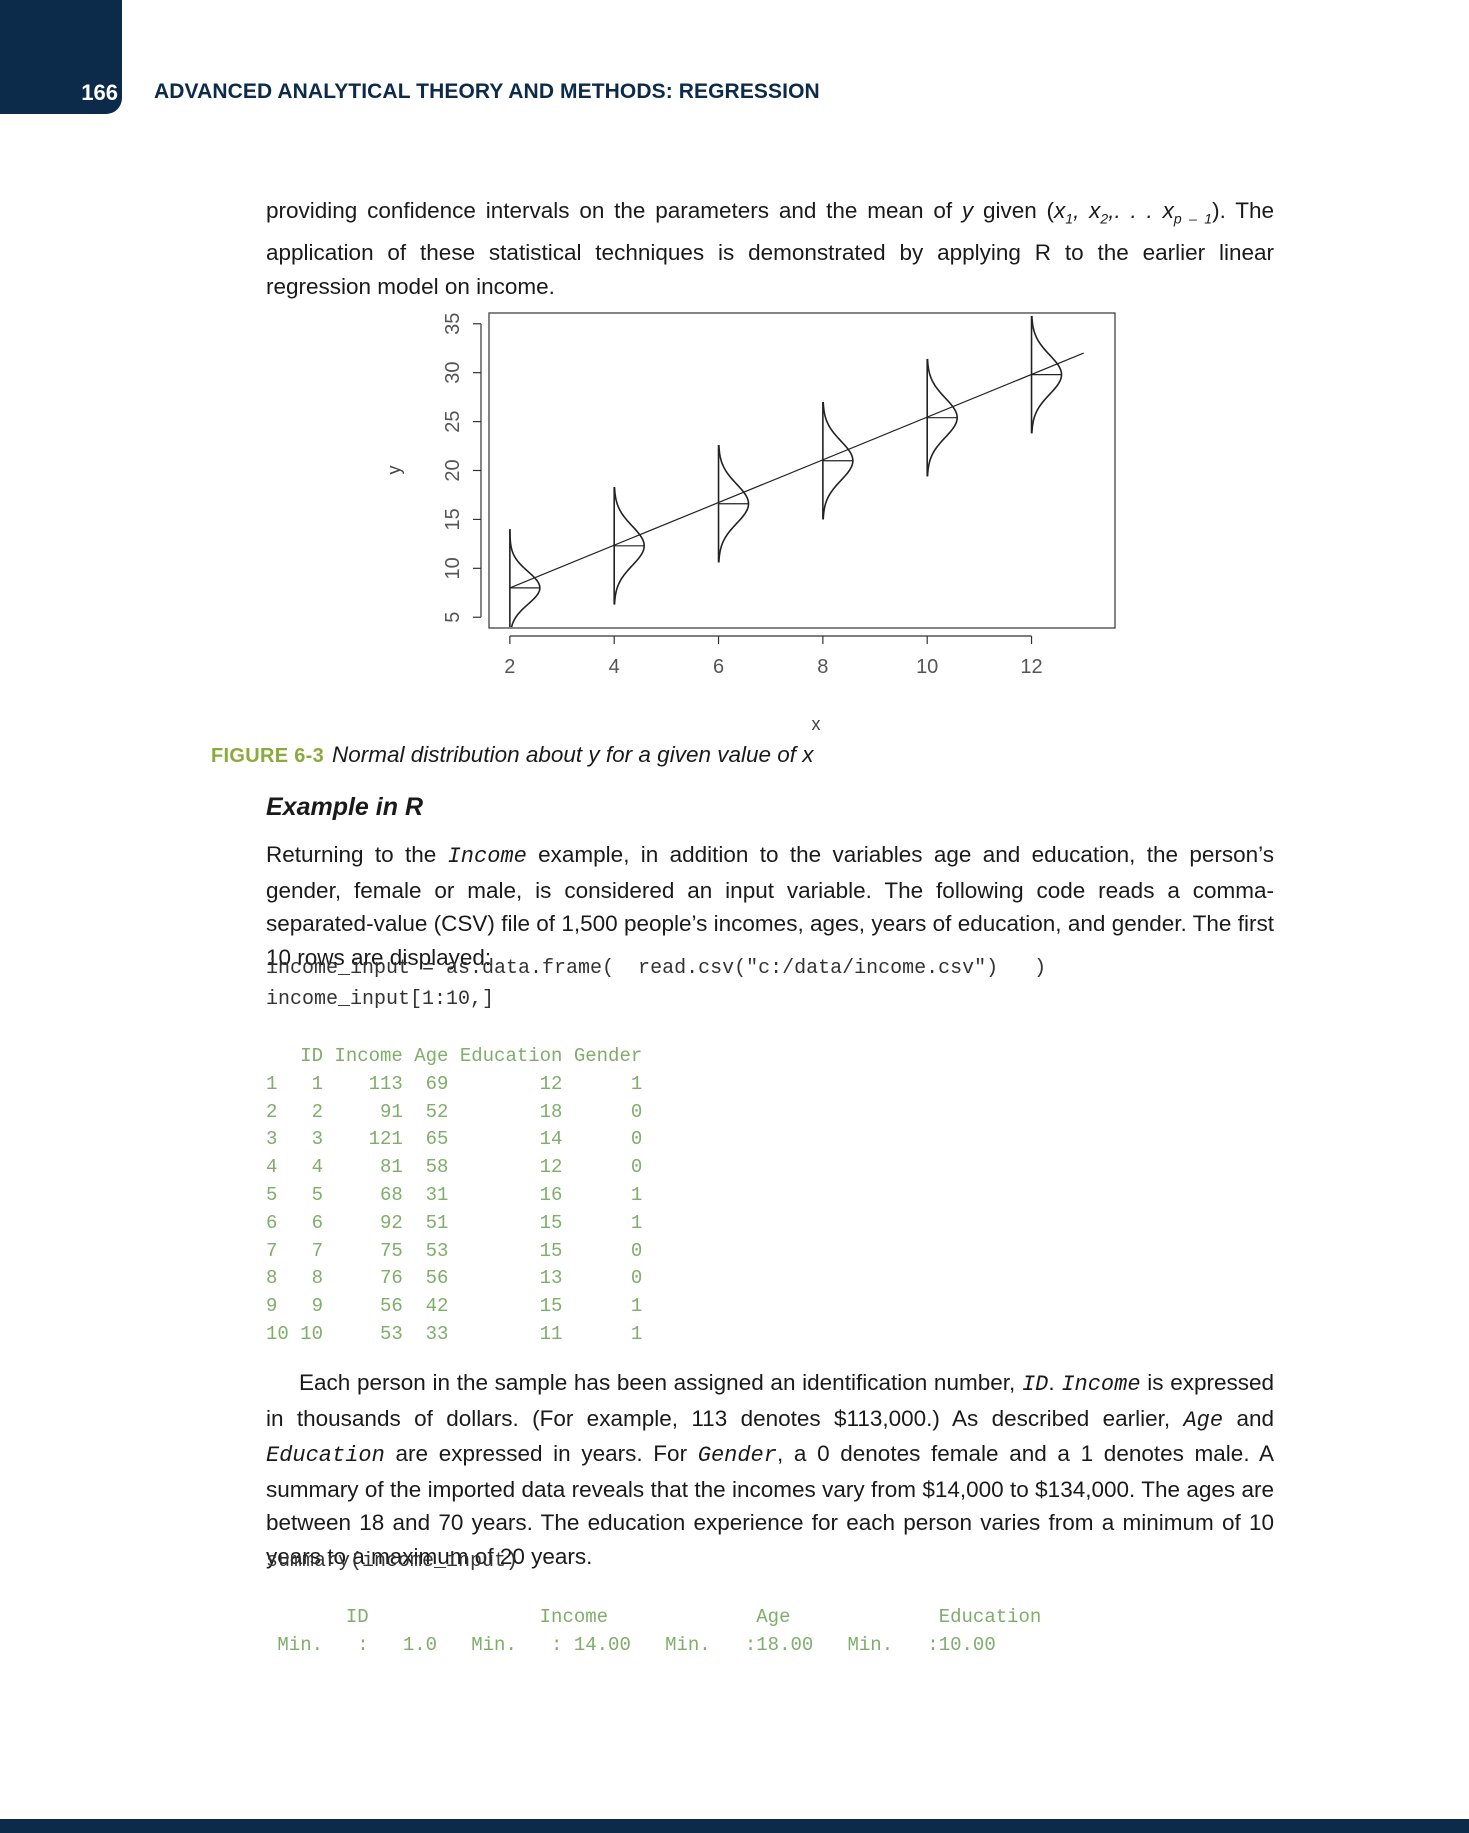 This screenshot has width=1469, height=1833. I want to click on regression-line, so click(796, 470).